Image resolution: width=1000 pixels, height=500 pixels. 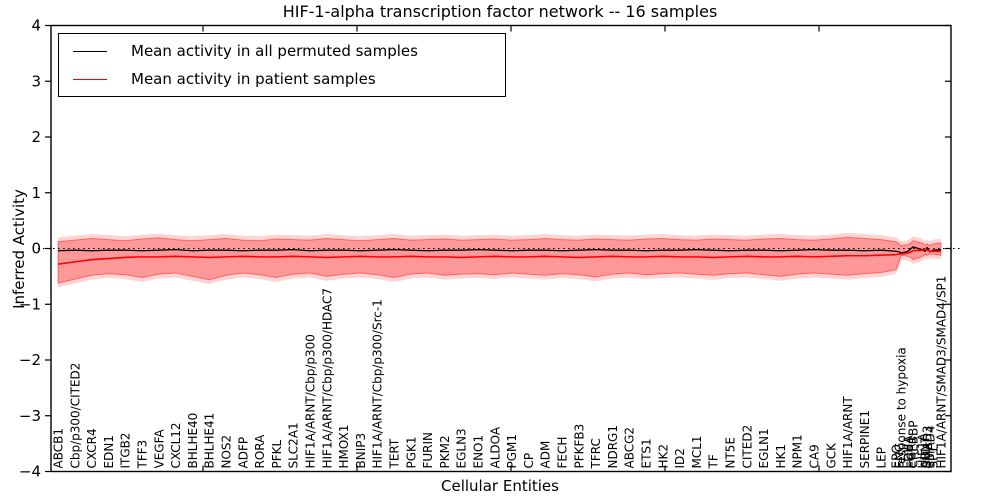 What do you see at coordinates (613, 447) in the screenshot?
I see `x-tick-label: NDRG1` at bounding box center [613, 447].